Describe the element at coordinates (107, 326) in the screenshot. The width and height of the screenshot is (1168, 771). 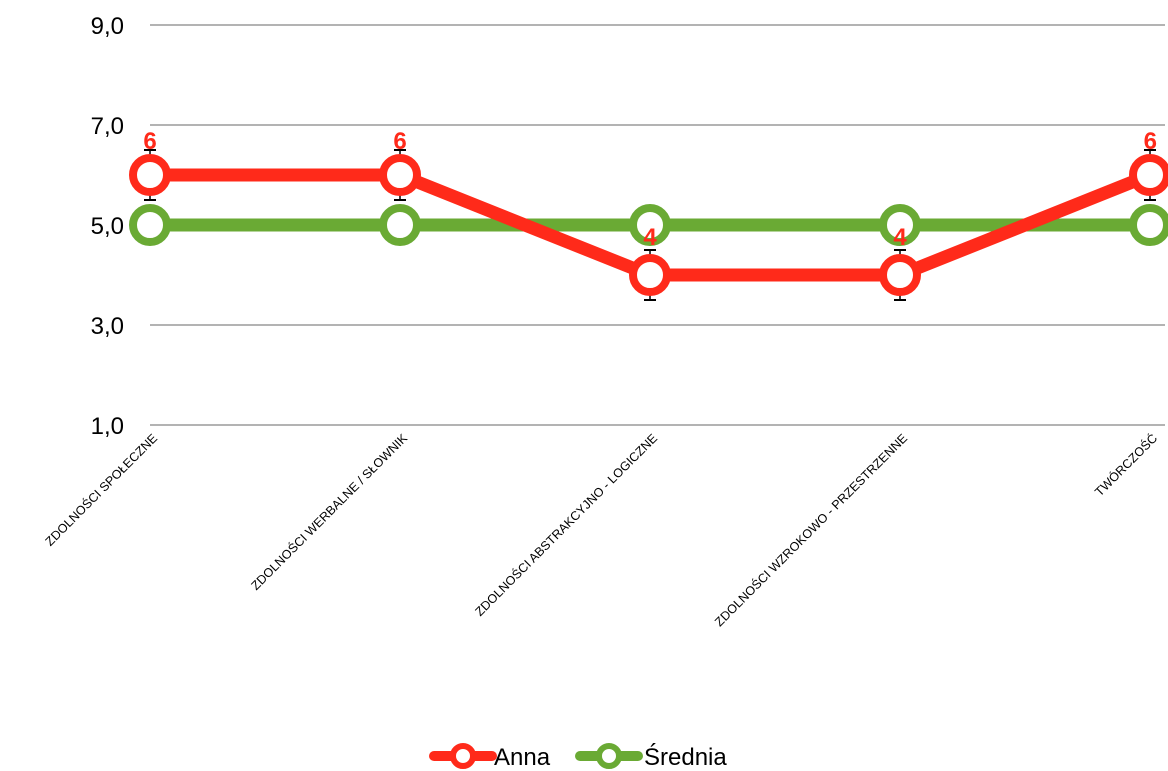
I see `y-tick-label: 3,0` at that location.